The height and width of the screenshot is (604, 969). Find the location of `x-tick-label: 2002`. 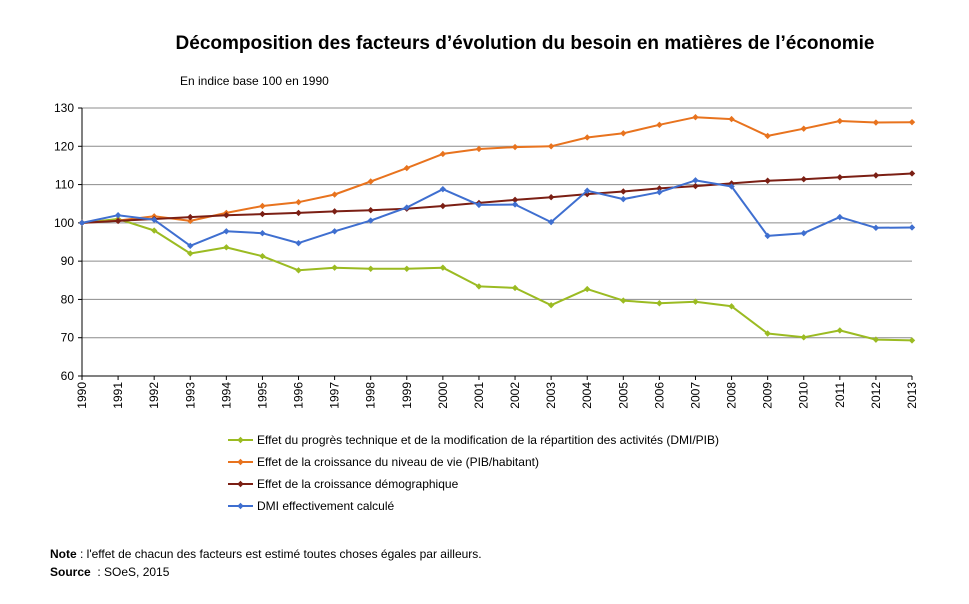

x-tick-label: 2002 is located at coordinates (515, 395).